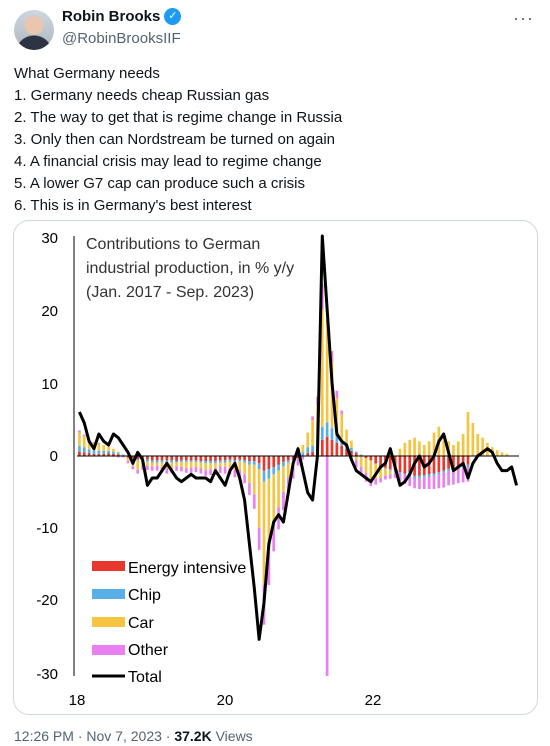  I want to click on tweet-date: Nov 7, 2023, so click(124, 736).